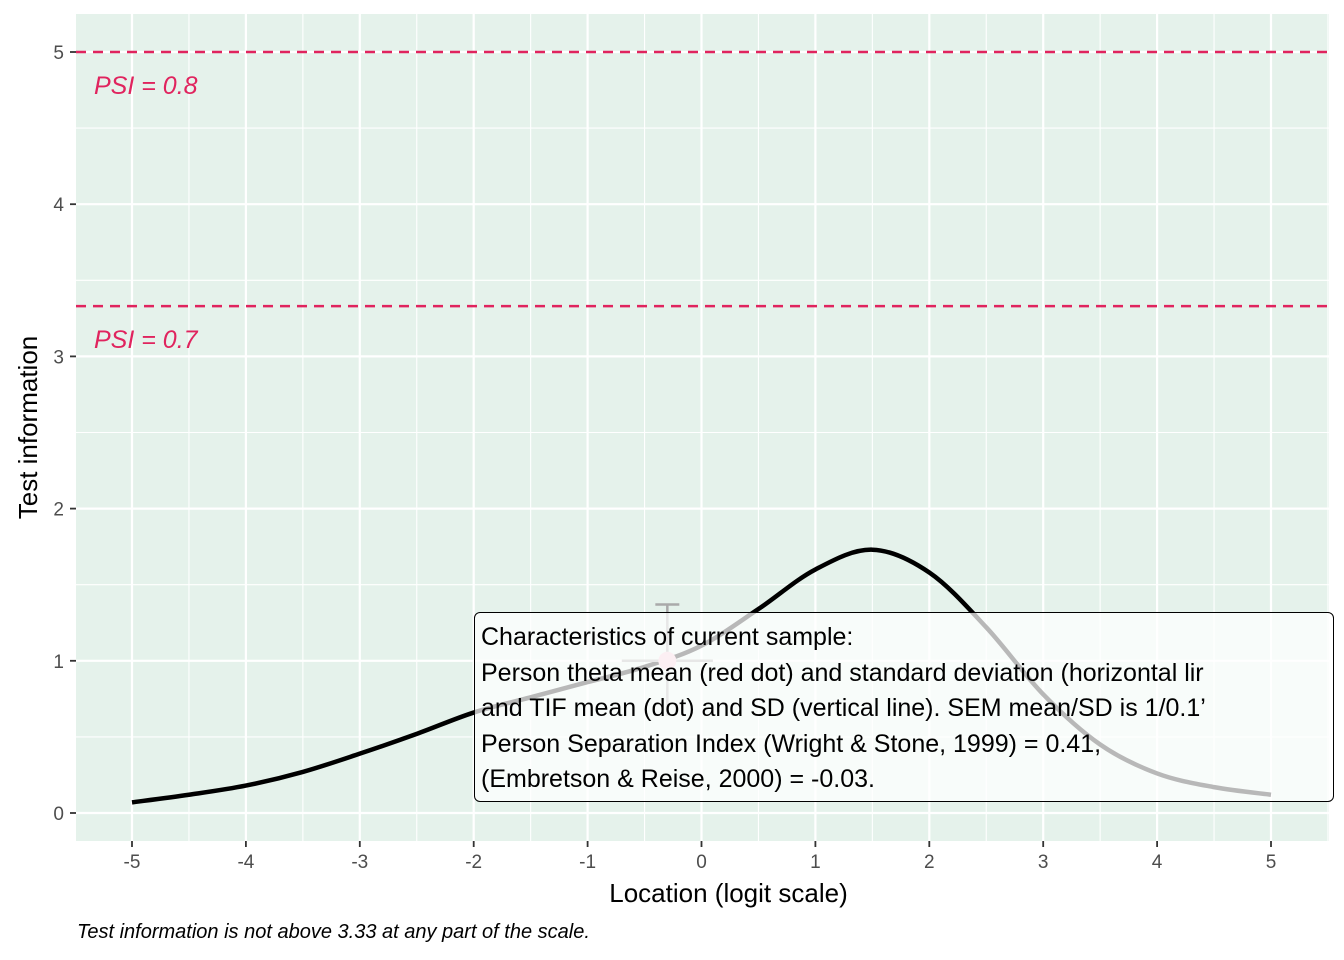 Image resolution: width=1344 pixels, height=960 pixels. I want to click on psi-label: PSI = 0.8, so click(146, 86).